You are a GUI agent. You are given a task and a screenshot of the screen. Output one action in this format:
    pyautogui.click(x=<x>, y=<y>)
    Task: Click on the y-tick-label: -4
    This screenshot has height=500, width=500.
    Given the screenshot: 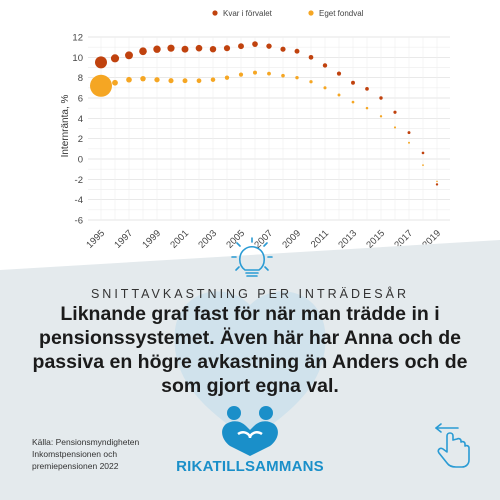 What is the action you would take?
    pyautogui.click(x=79, y=200)
    